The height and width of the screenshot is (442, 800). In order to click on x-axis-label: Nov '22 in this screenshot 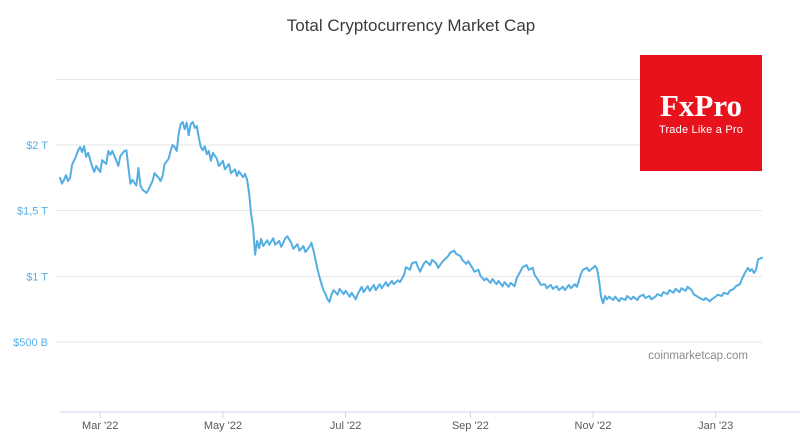, I will do `click(593, 426)`.